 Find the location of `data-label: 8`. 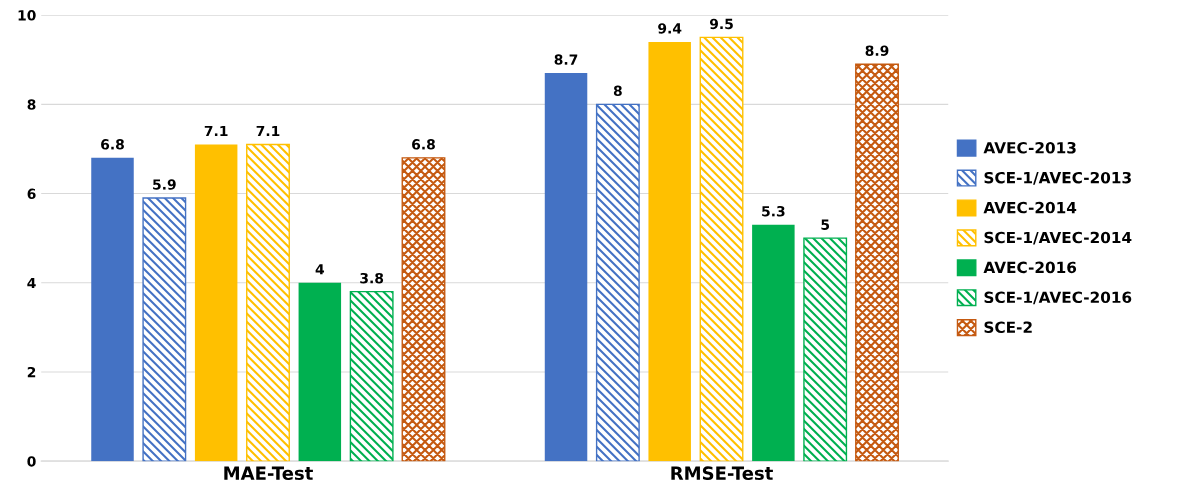

data-label: 8 is located at coordinates (617, 91).